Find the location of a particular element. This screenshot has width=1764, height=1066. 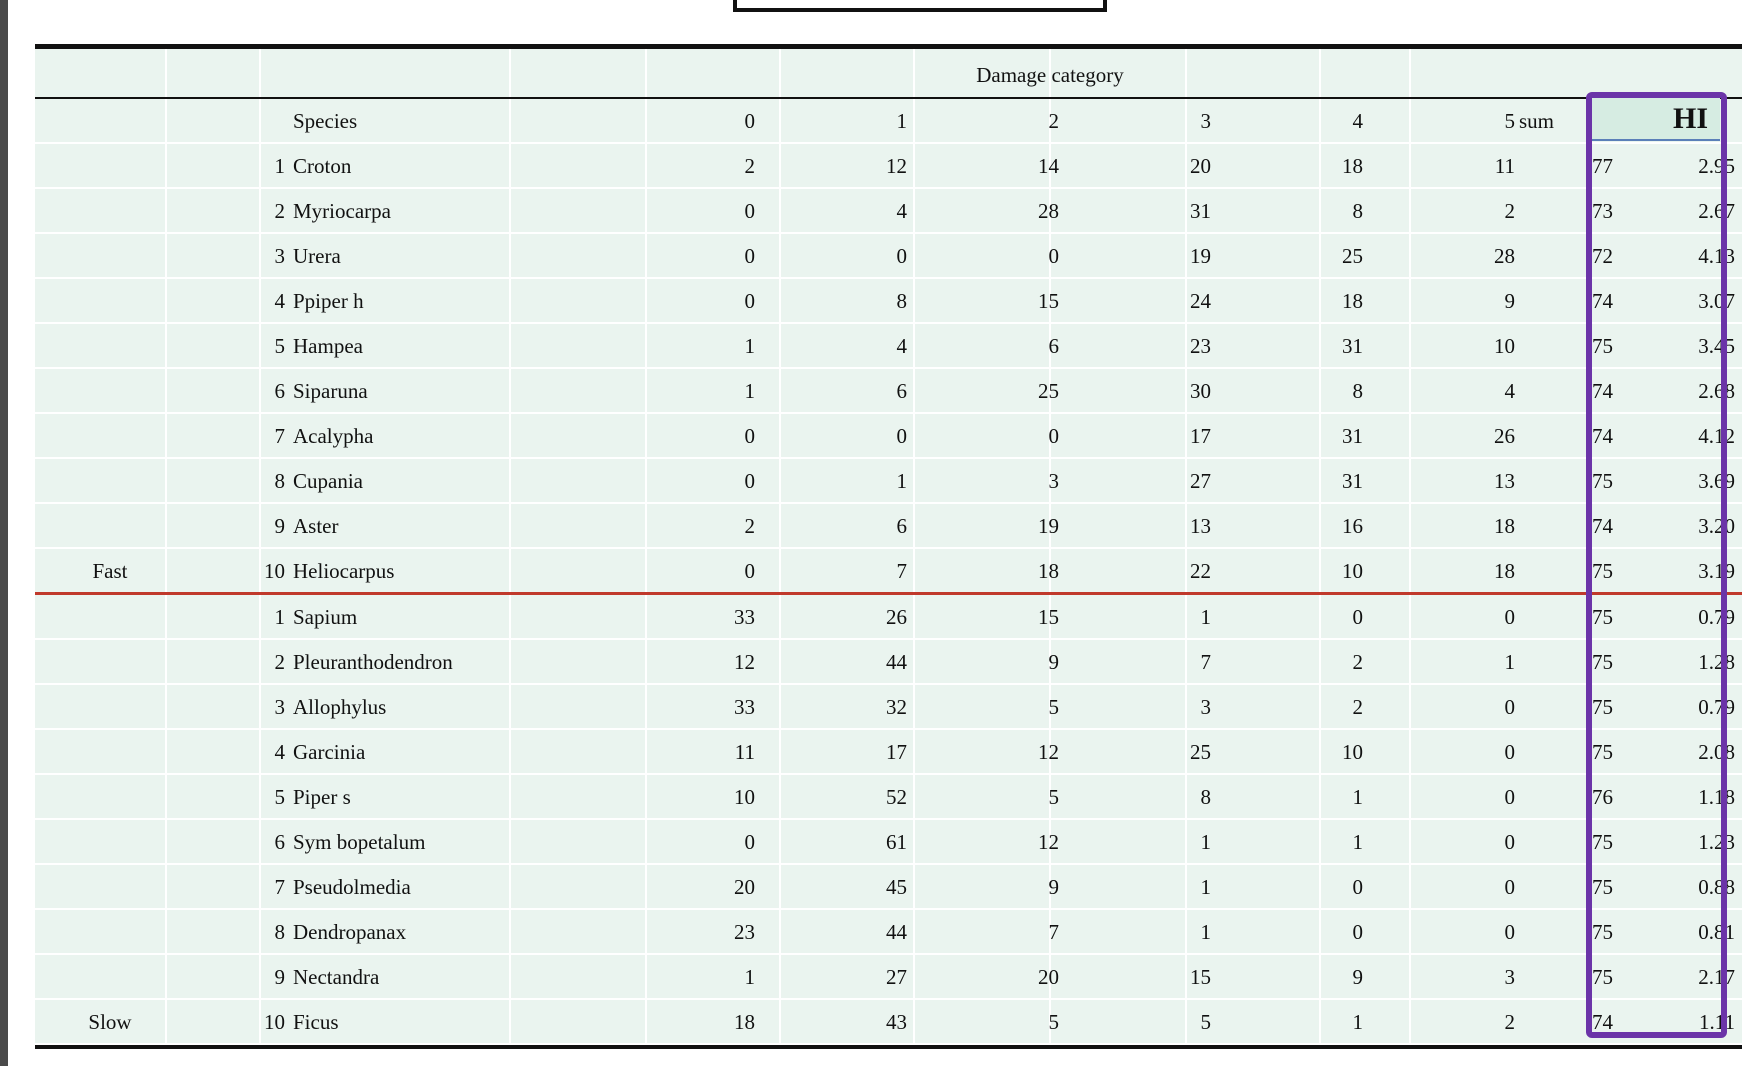

damage-3-value: 30 is located at coordinates (1200, 391).